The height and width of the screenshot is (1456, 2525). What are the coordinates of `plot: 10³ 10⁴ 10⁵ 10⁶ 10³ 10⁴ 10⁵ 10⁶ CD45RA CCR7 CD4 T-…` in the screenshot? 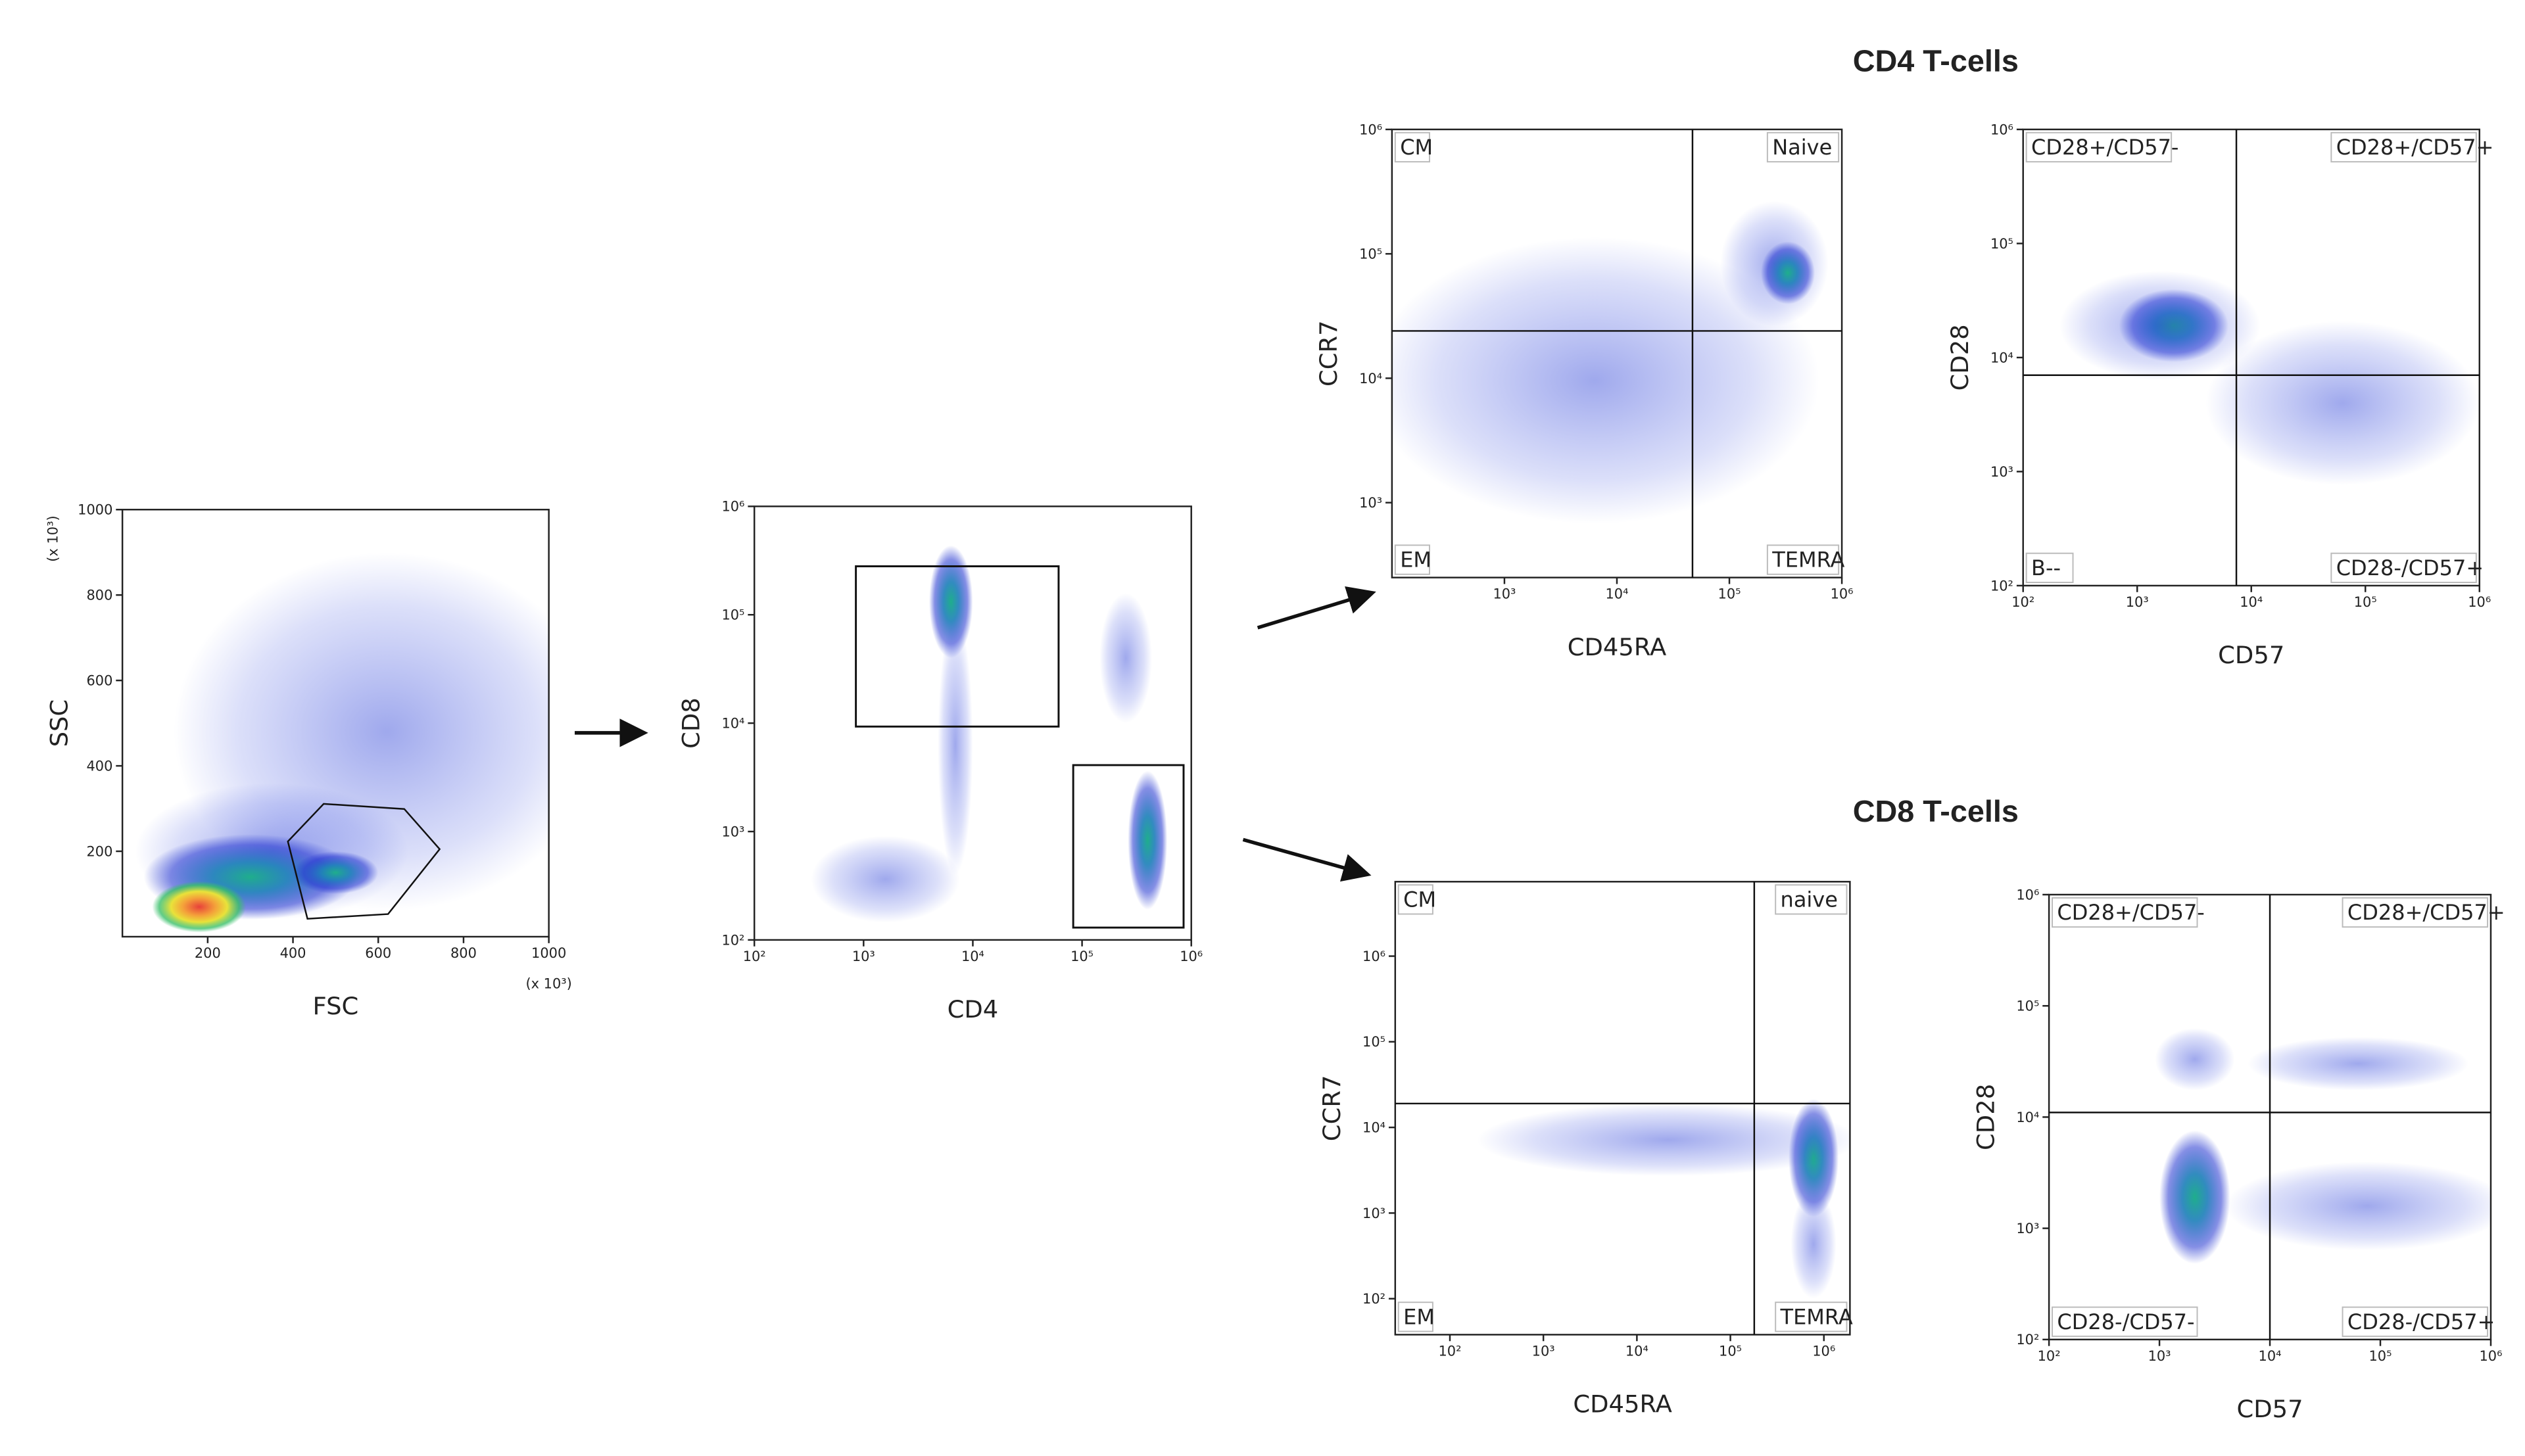 It's located at (1667, 352).